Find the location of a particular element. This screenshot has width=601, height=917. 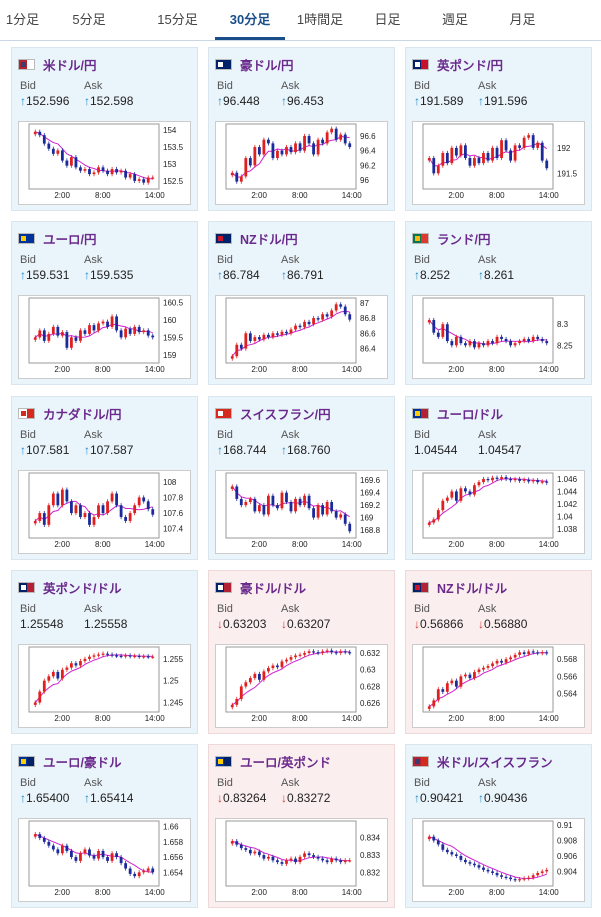

pair-link: NZドル/円 is located at coordinates (269, 239).